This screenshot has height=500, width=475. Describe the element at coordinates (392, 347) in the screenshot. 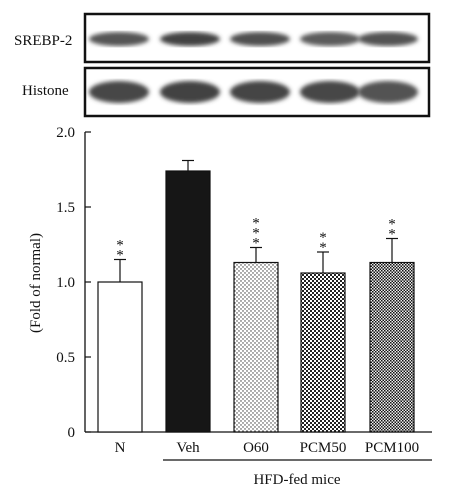

I see `bar-pcm100` at that location.